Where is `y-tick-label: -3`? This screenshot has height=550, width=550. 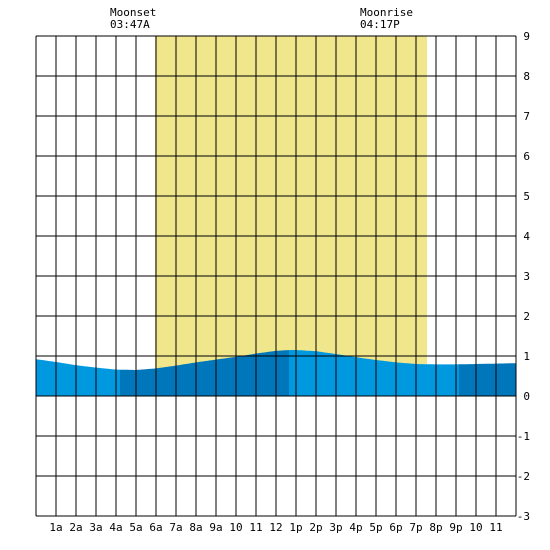 y-tick-label: -3 is located at coordinates (523, 516).